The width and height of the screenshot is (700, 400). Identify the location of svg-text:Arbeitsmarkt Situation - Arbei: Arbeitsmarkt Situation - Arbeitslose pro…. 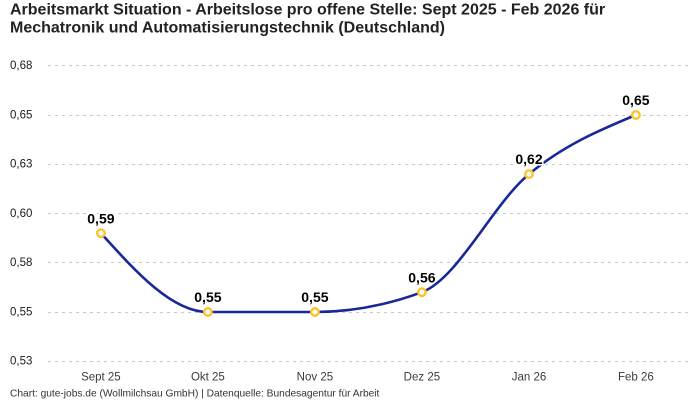
(307, 10).